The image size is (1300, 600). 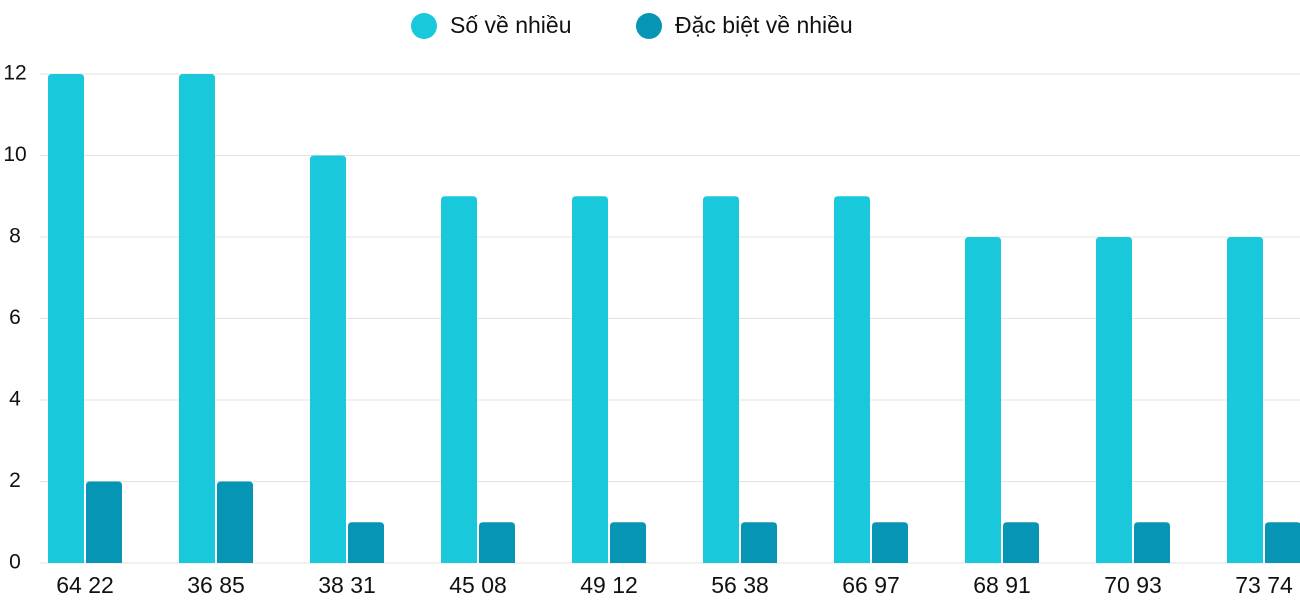 What do you see at coordinates (740, 585) in the screenshot?
I see `x-tick-label: 56 38` at bounding box center [740, 585].